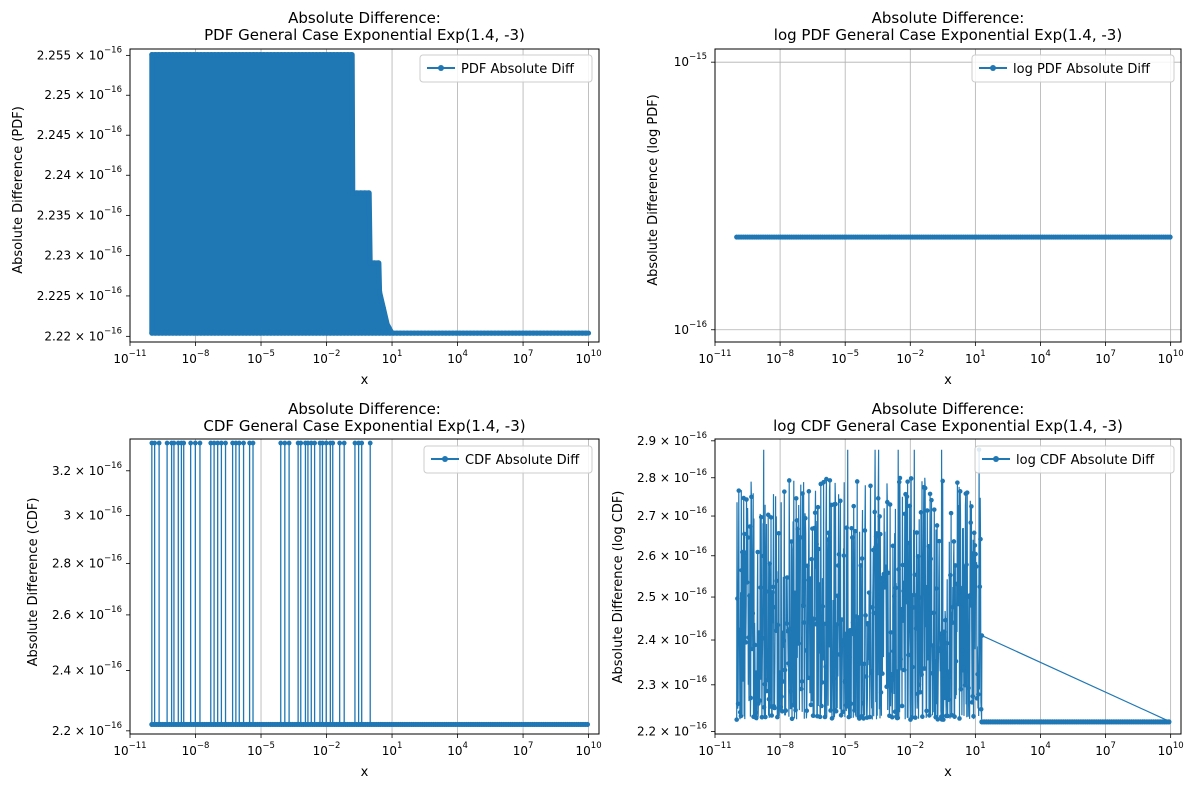 This screenshot has width=1189, height=789. Describe the element at coordinates (370, 584) in the screenshot. I see `plot-area` at that location.